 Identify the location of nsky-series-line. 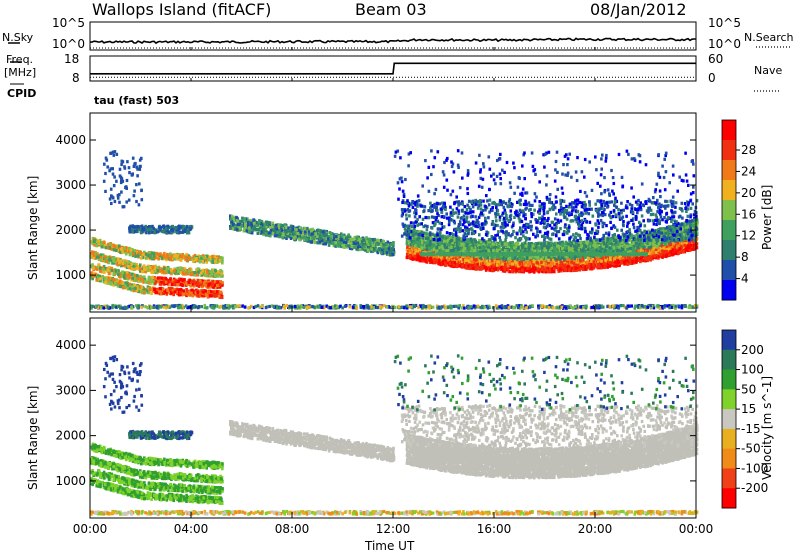
(392, 41).